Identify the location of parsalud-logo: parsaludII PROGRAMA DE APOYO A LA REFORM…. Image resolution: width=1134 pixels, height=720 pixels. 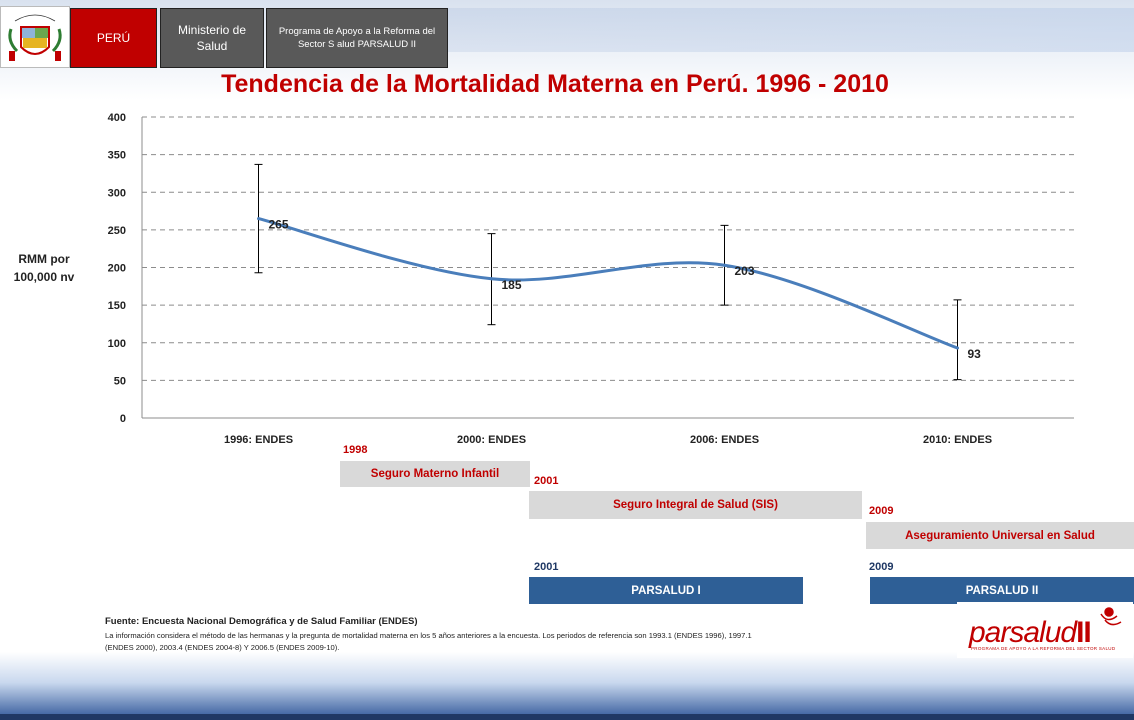
(1045, 630).